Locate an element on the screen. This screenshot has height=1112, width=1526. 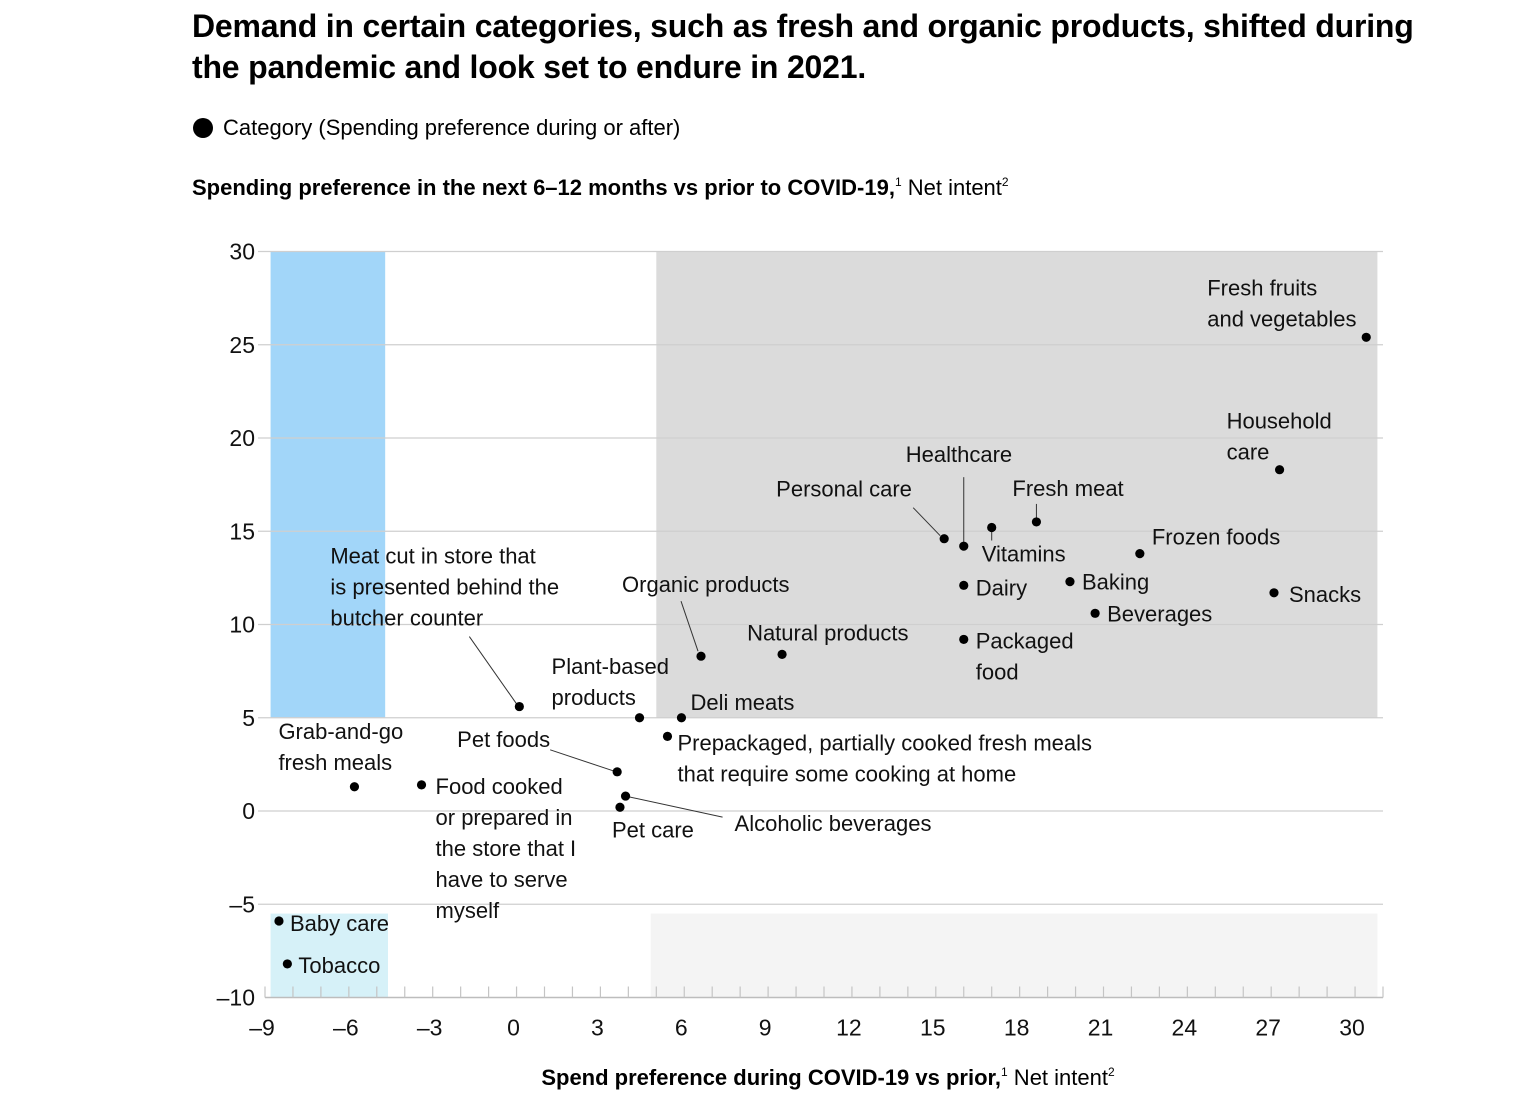
point-label: Baking is located at coordinates (1115, 582).